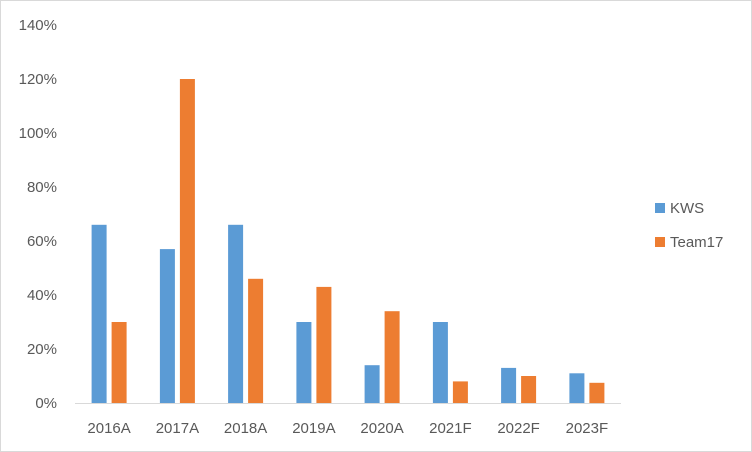  I want to click on bar-kws-2022f, so click(509, 385).